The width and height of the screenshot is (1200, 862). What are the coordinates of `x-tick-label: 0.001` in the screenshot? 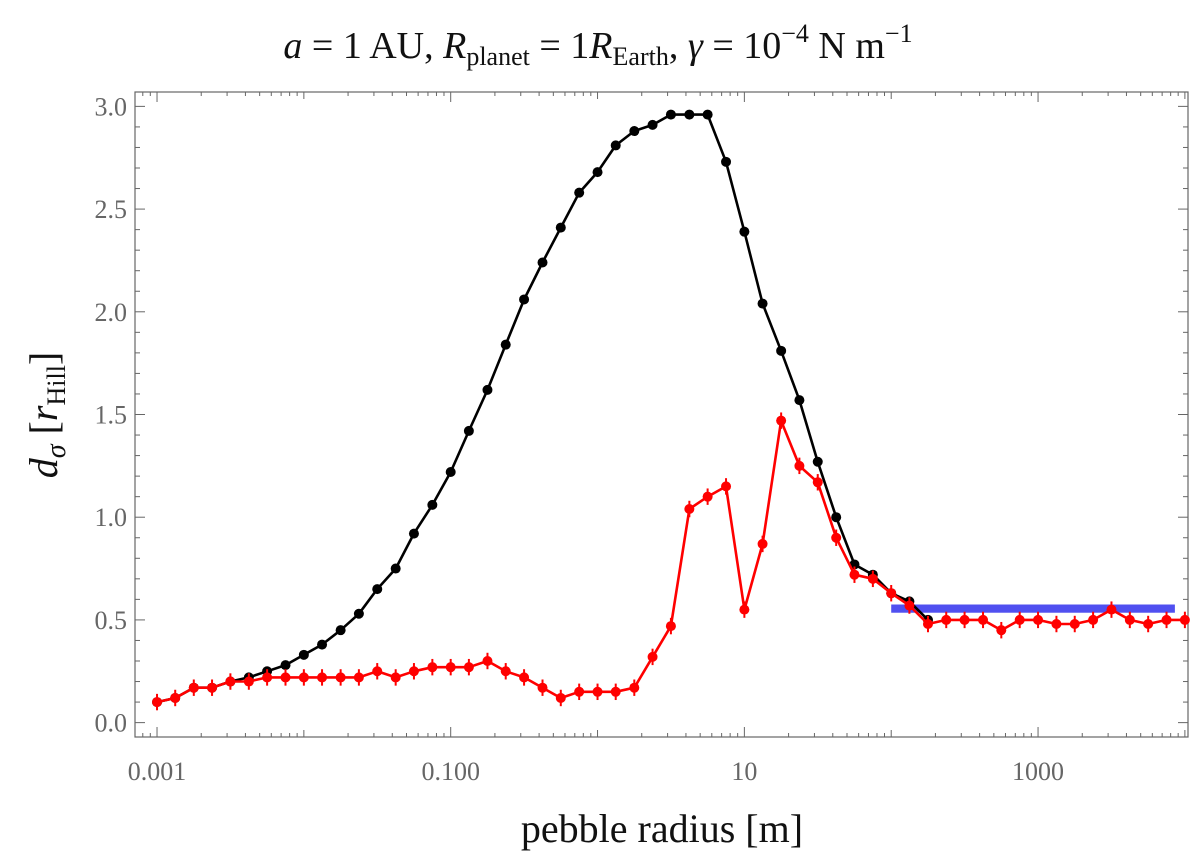 It's located at (157, 771).